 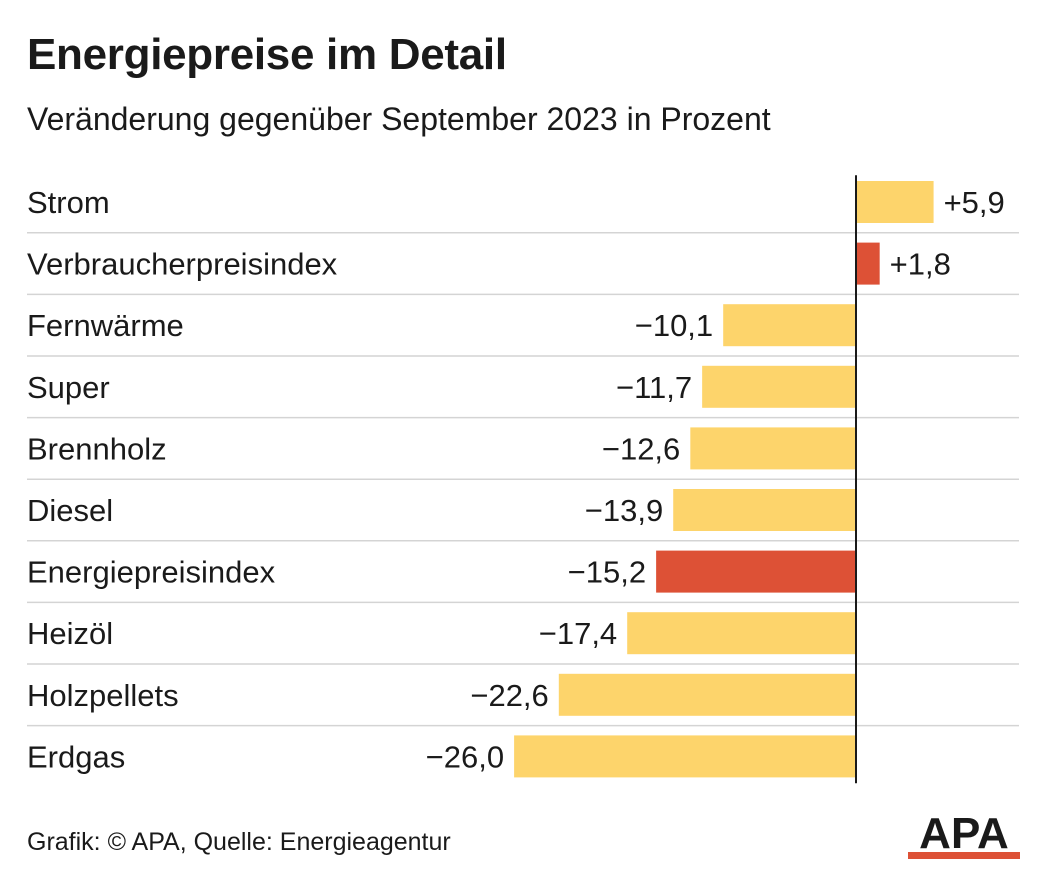 I want to click on value-label: −15,2, so click(x=607, y=572).